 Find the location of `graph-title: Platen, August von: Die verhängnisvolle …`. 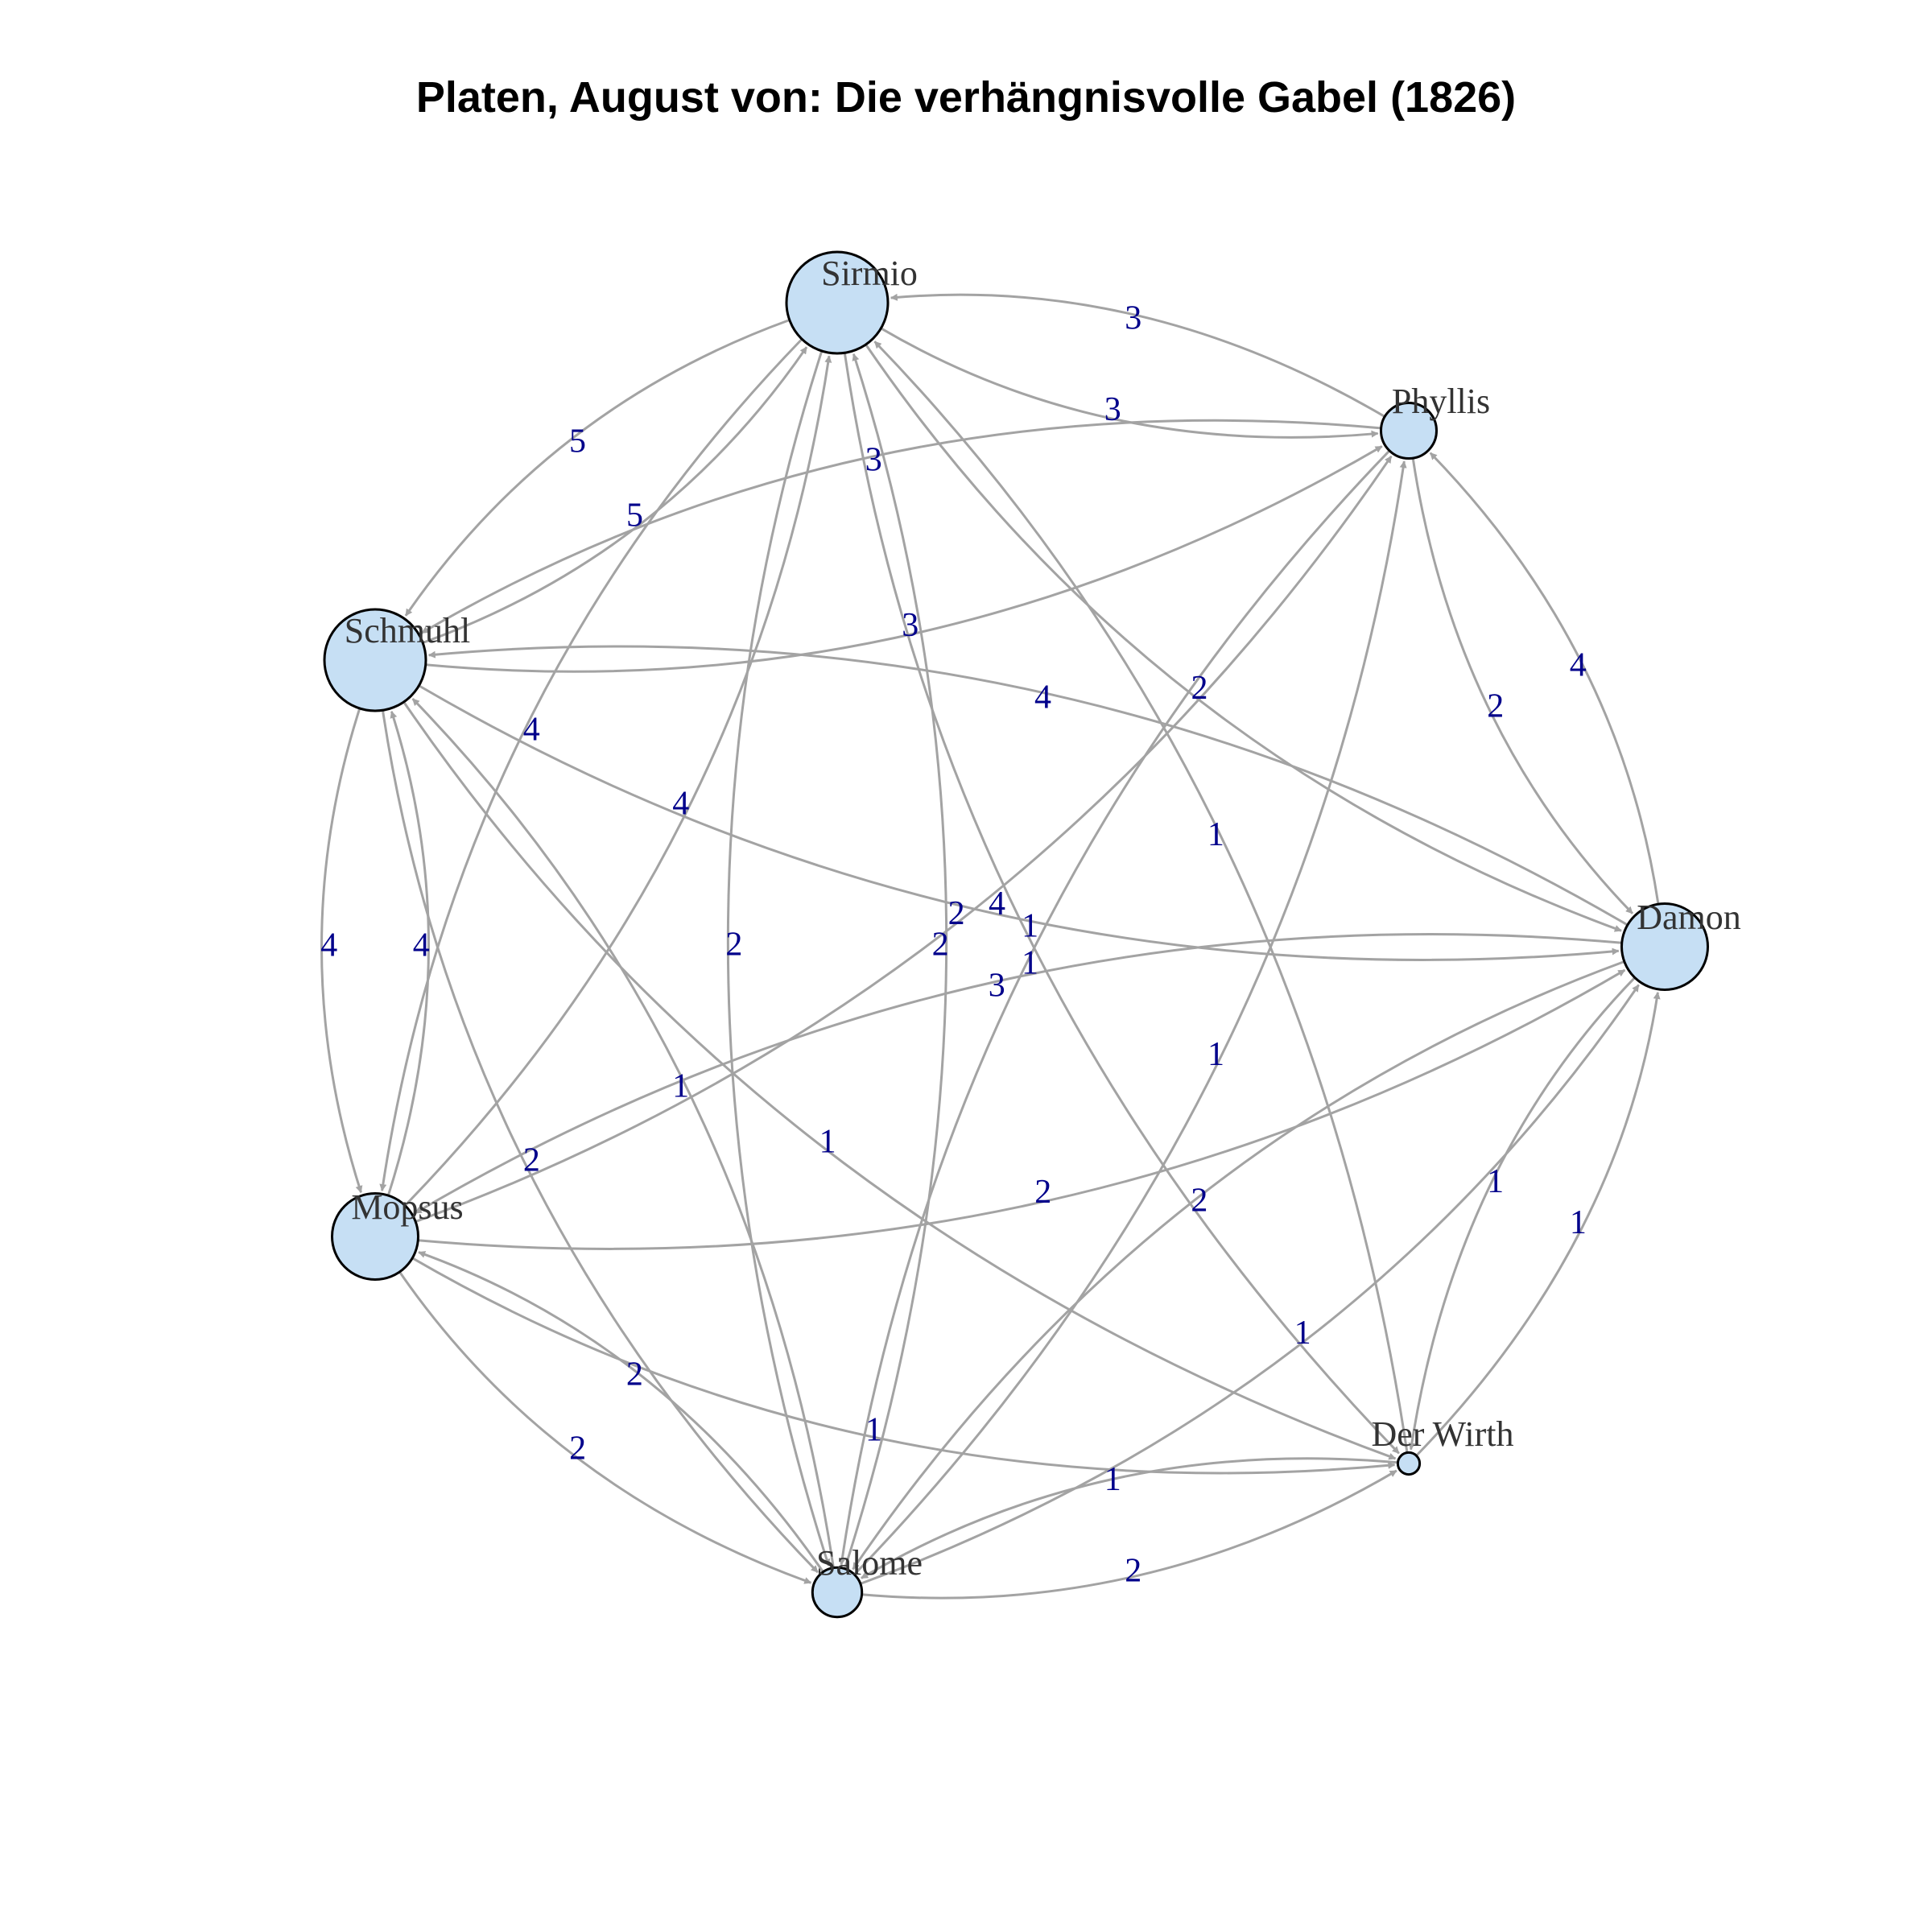

graph-title: Platen, August von: Die verhängnisvolle … is located at coordinates (966, 97).